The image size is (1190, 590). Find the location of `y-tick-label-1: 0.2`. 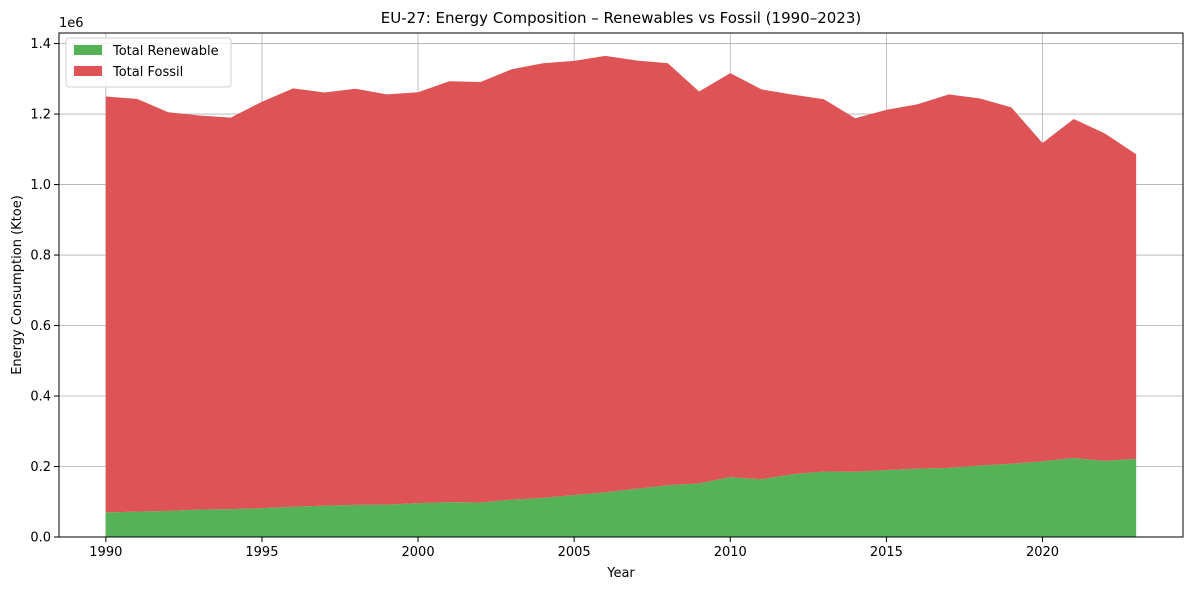

y-tick-label-1: 0.2 is located at coordinates (40, 467).